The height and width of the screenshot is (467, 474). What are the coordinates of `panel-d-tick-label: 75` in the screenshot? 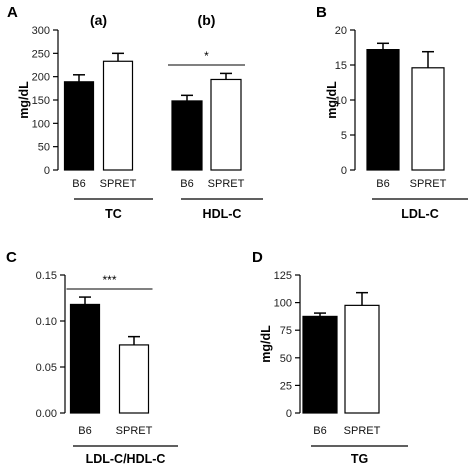 It's located at (286, 331).